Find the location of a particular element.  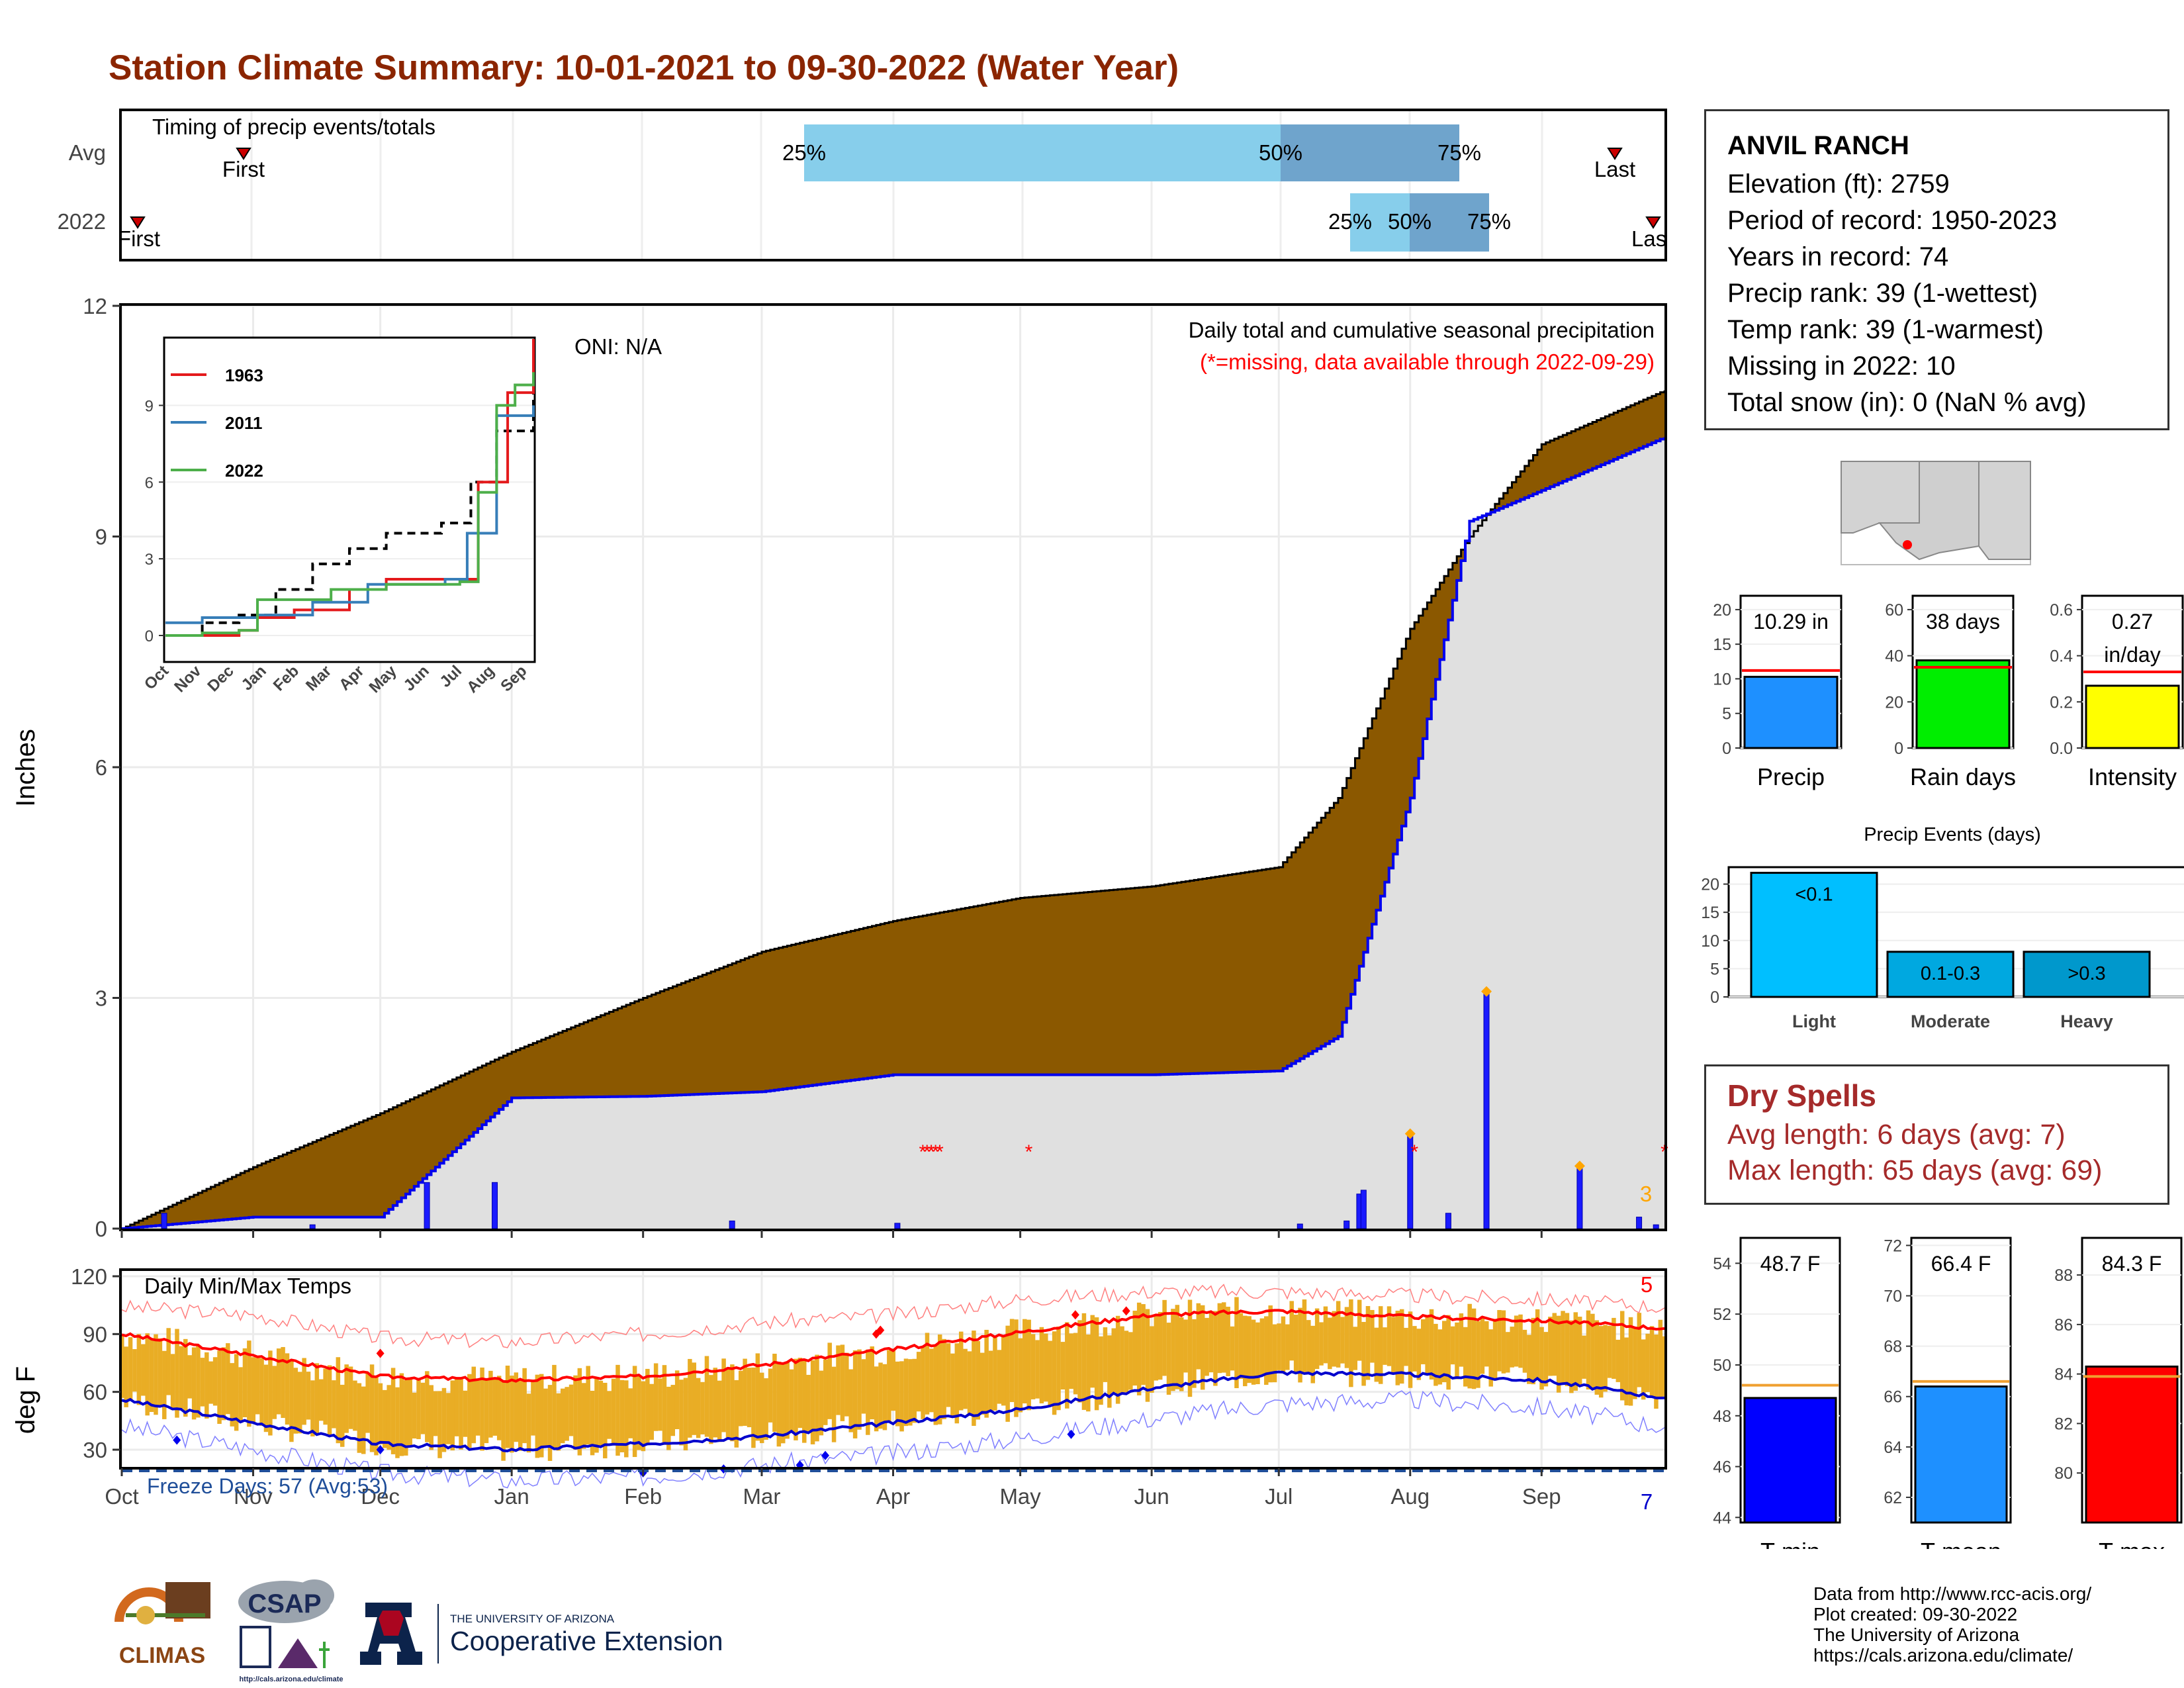

tmin-chart-ytick-label: 46 is located at coordinates (1722, 1467).